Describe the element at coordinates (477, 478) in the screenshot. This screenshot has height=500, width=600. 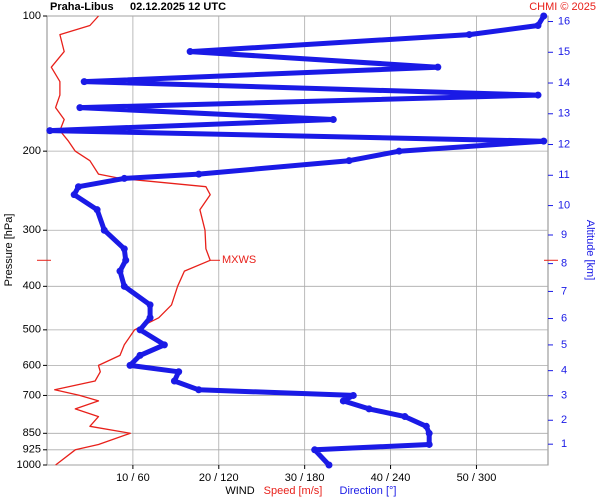
I see `x-tick-label: 50 / 300` at that location.